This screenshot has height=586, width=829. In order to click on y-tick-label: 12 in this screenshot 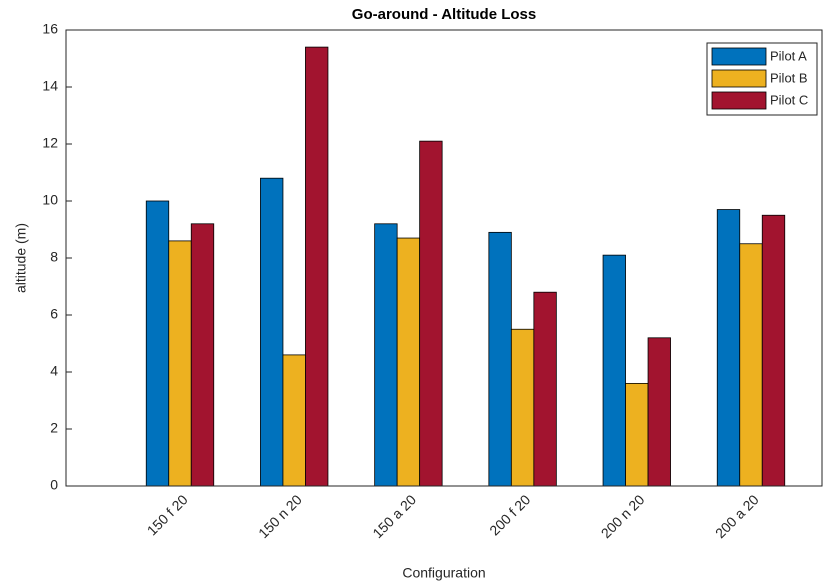, I will do `click(50, 143)`.